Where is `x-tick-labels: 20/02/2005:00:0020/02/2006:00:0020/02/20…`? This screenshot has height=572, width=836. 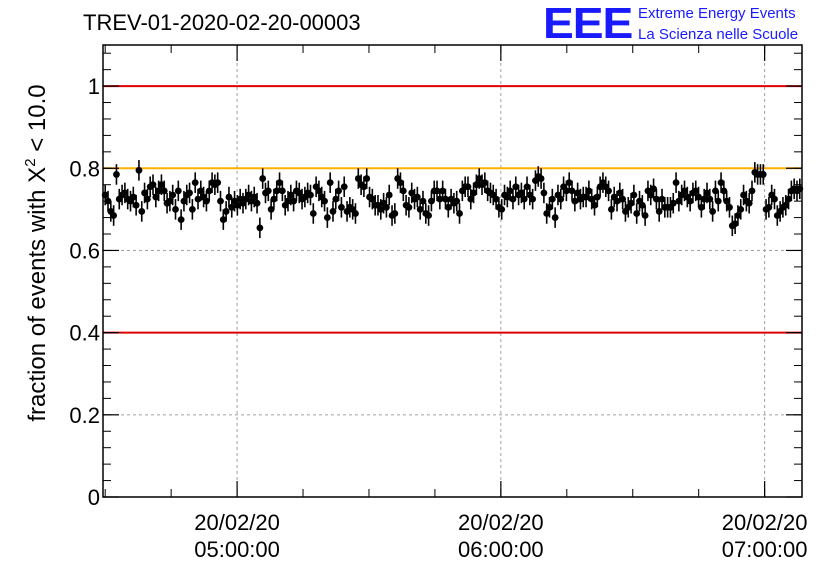 x-tick-labels: 20/02/2005:00:0020/02/2006:00:0020/02/20… is located at coordinates (500, 536).